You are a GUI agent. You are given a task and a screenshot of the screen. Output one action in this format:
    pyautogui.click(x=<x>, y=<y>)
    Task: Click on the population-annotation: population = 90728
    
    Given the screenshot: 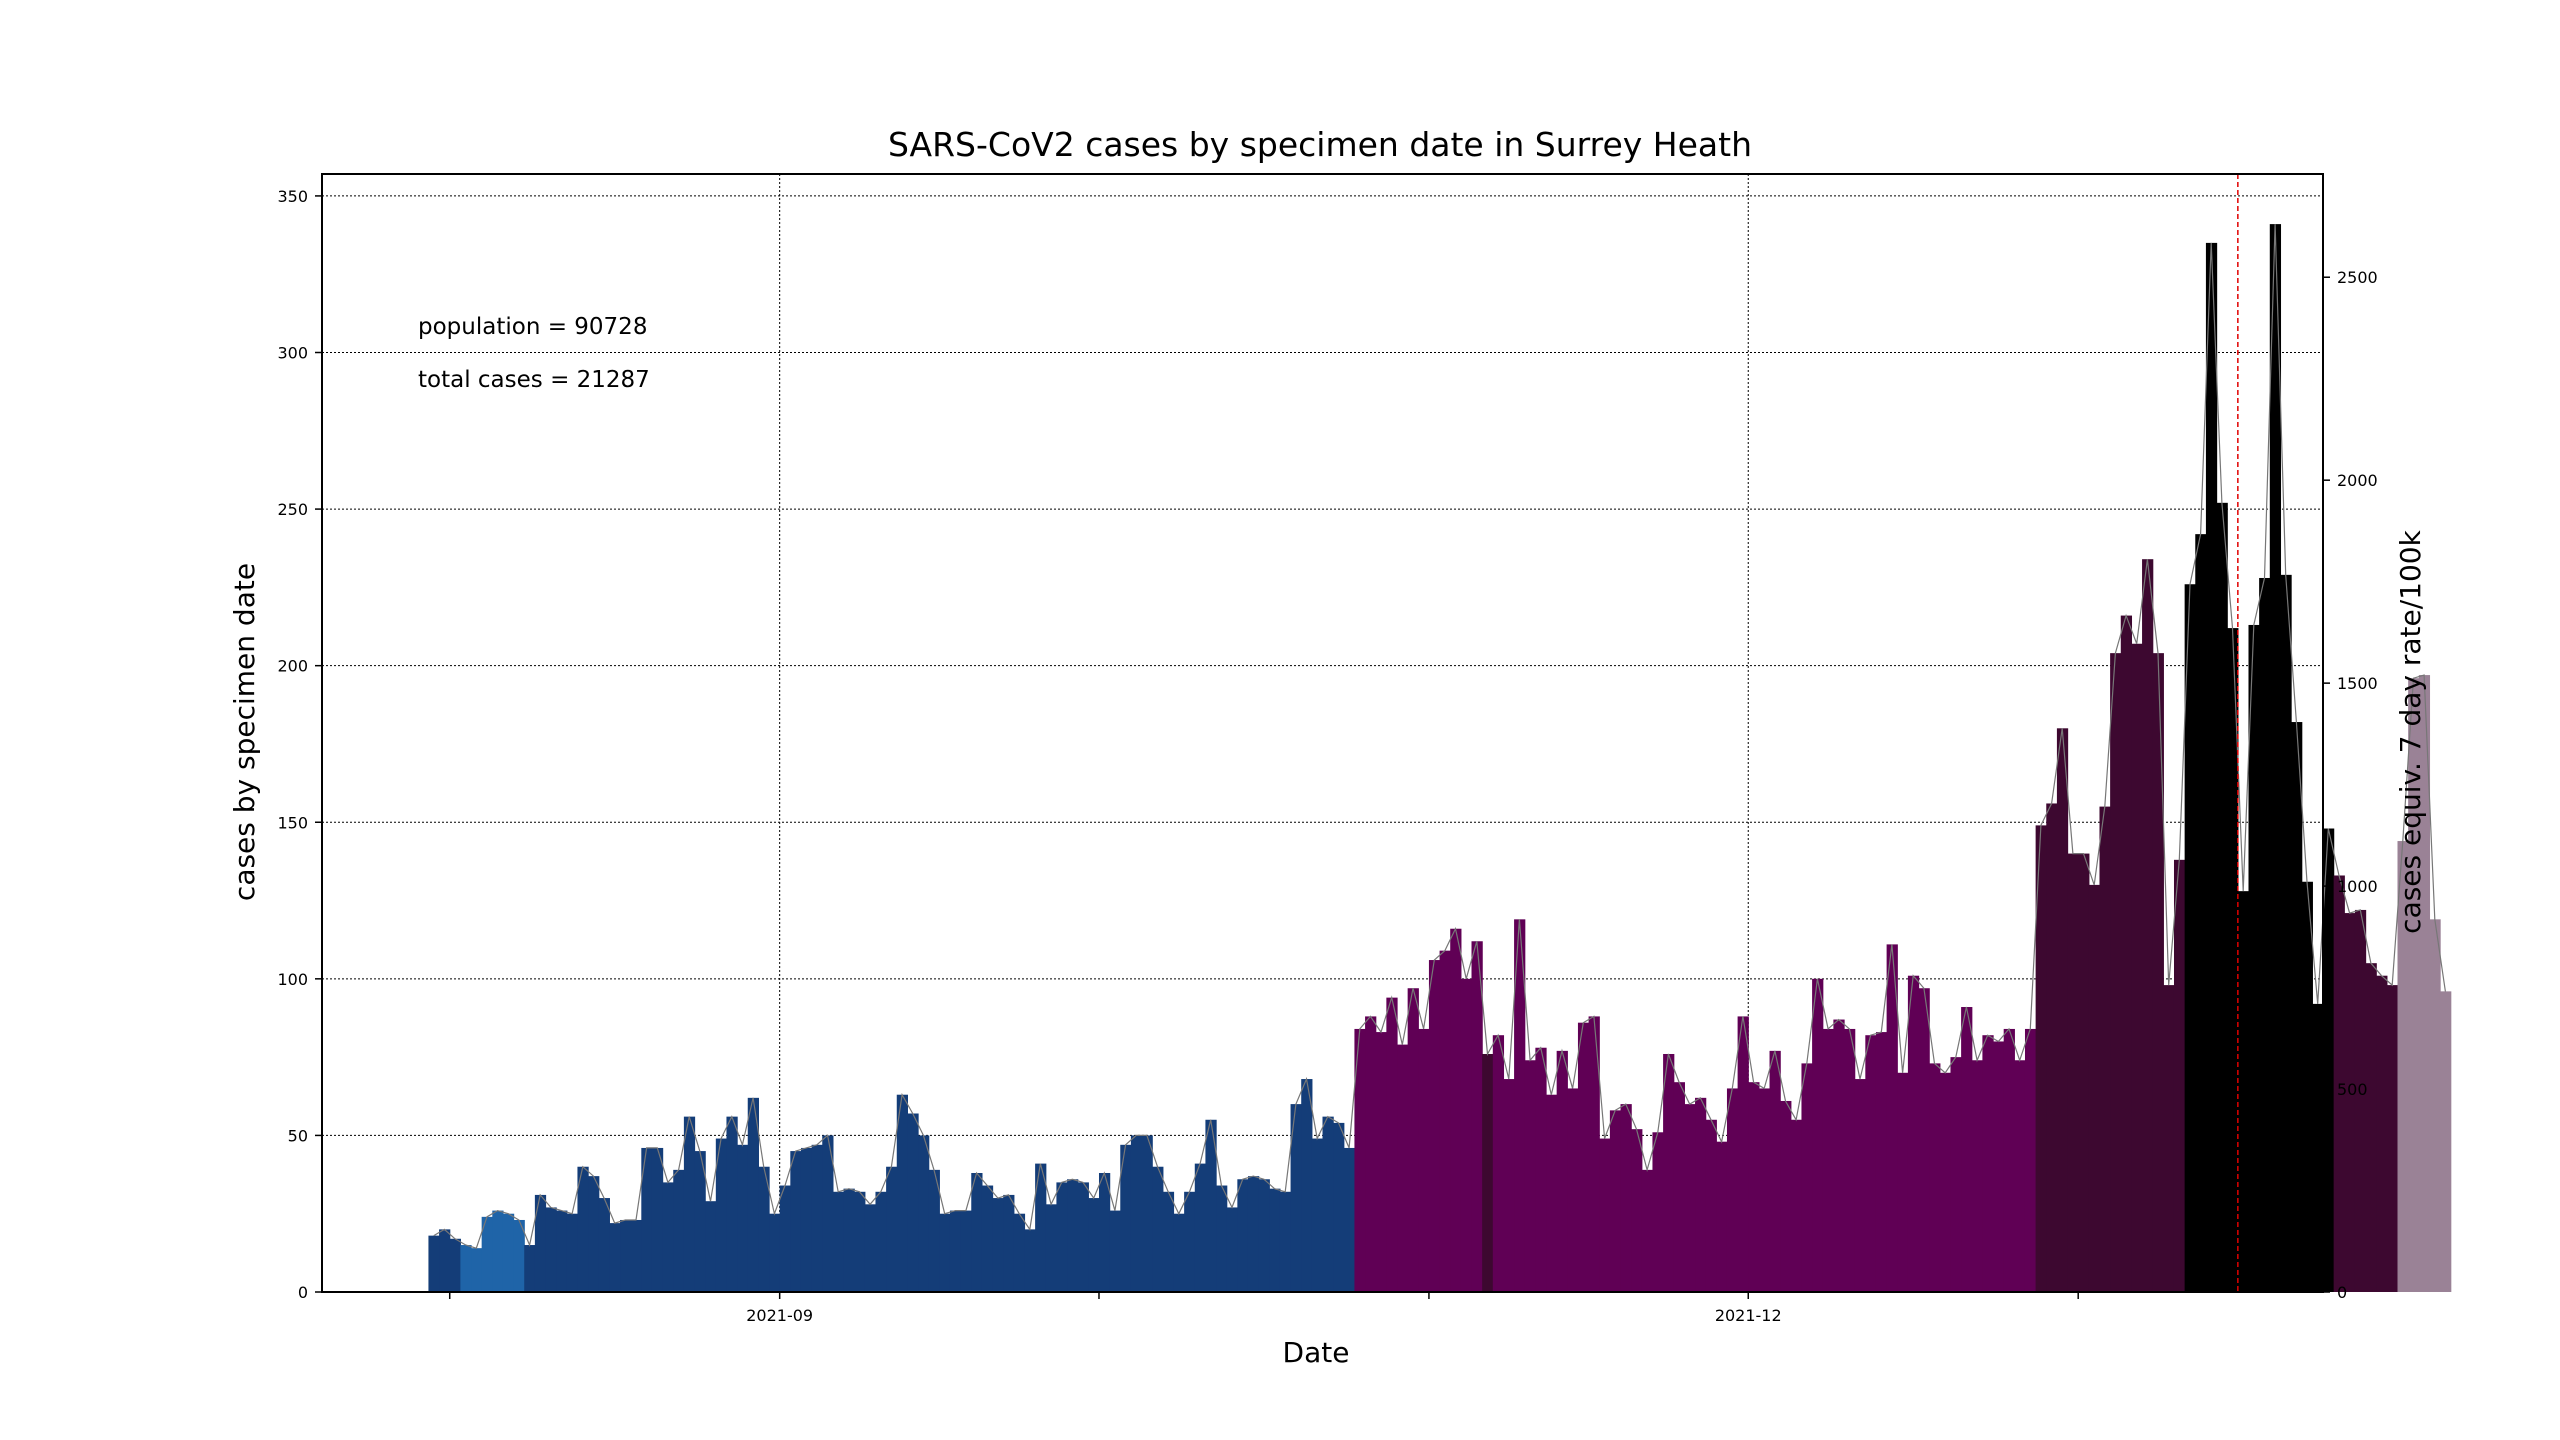 What is the action you would take?
    pyautogui.click(x=532, y=327)
    